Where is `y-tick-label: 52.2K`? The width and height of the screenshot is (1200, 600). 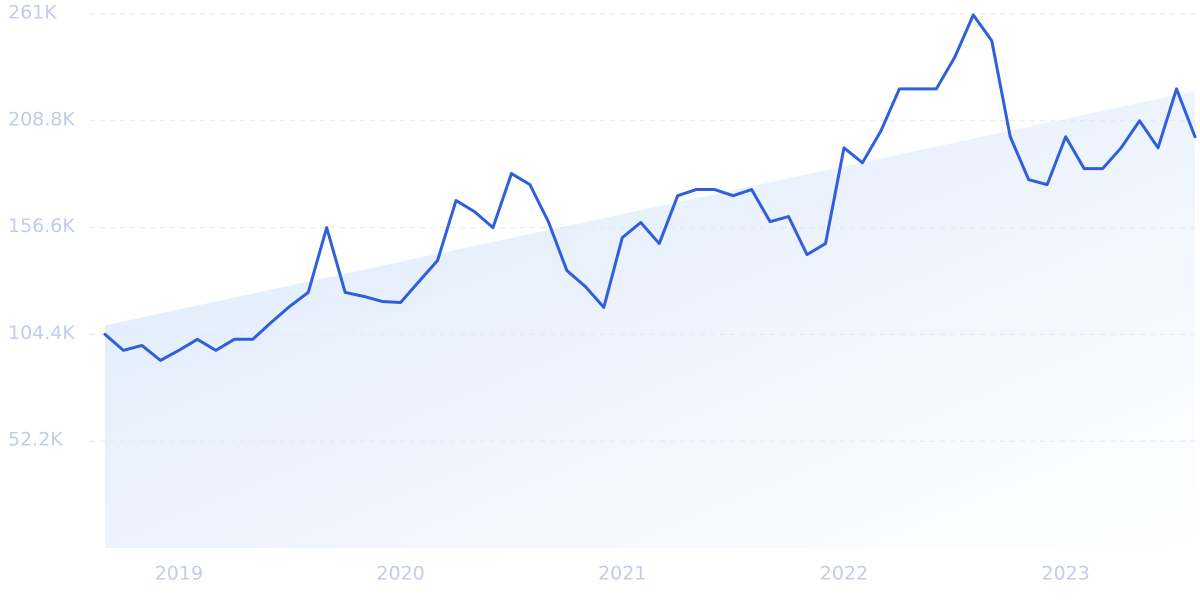 y-tick-label: 52.2K is located at coordinates (35, 440).